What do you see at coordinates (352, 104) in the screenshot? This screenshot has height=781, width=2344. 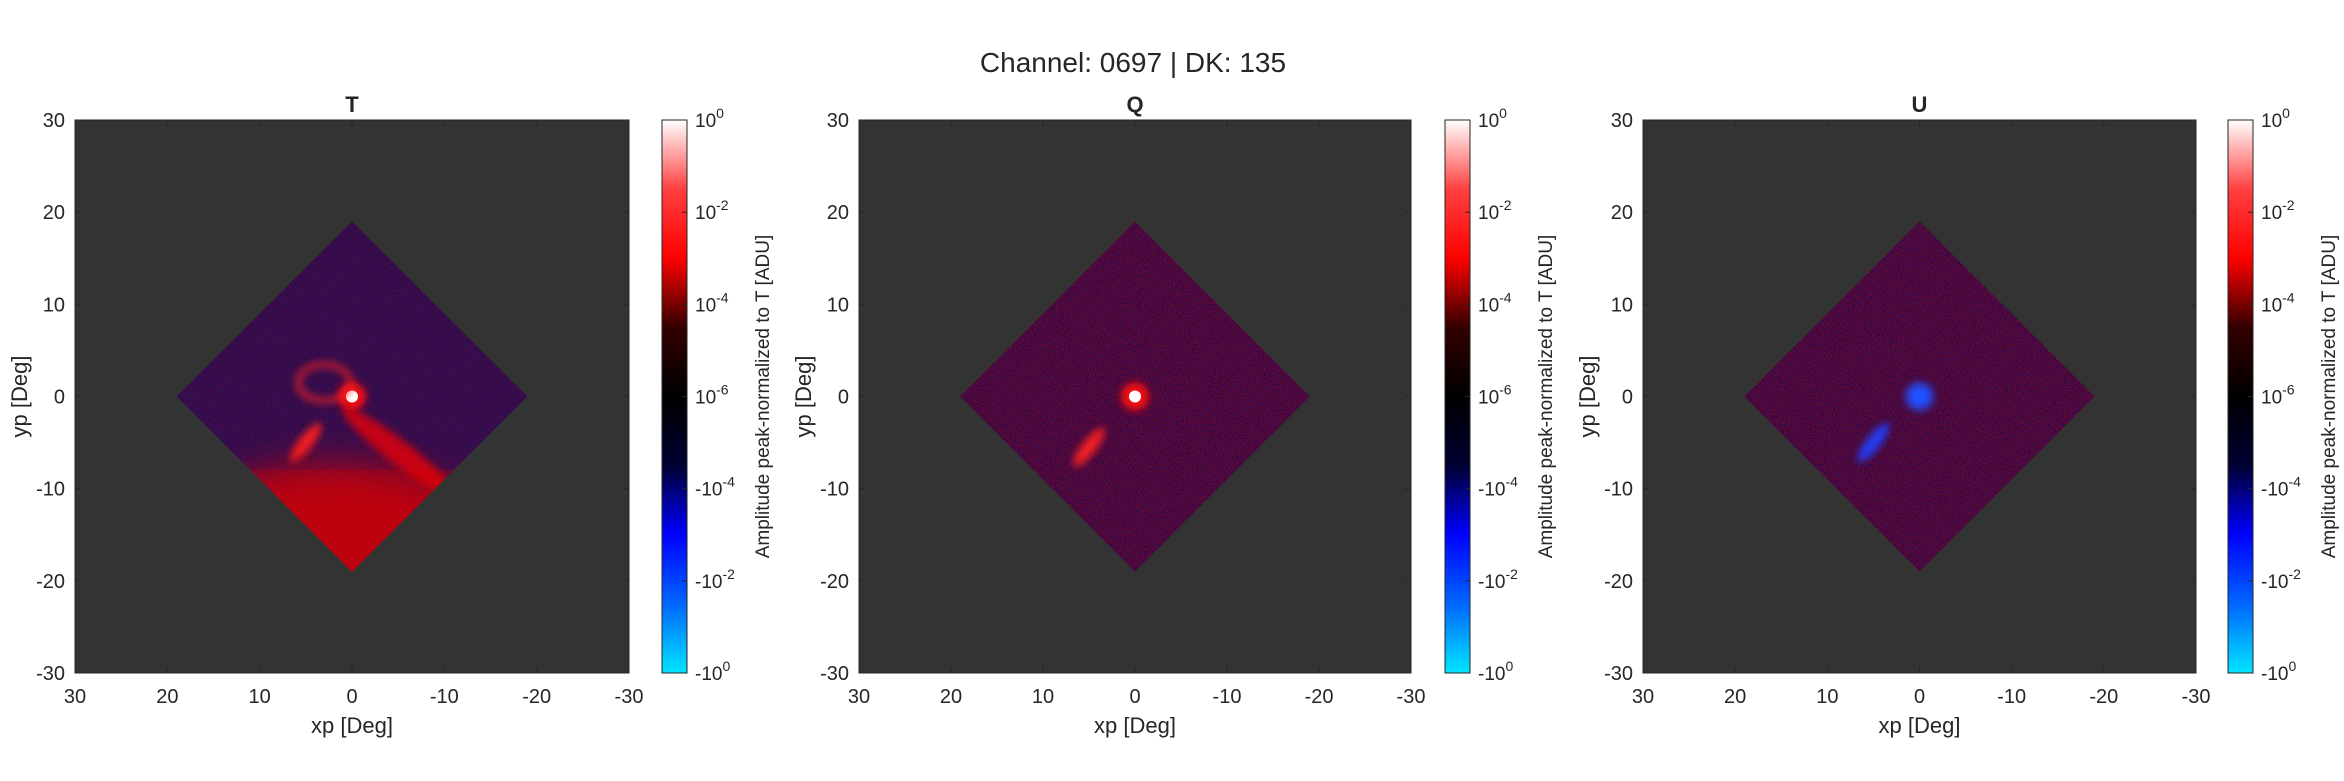 I see `panel-title: T` at bounding box center [352, 104].